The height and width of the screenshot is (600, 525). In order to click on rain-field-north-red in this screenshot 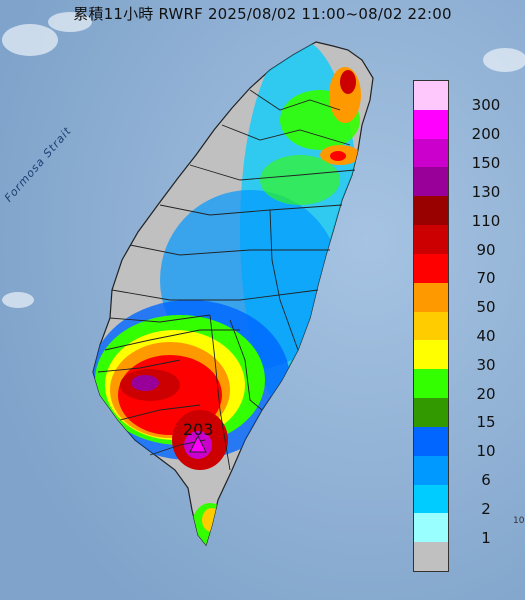, I will do `click(348, 82)`.